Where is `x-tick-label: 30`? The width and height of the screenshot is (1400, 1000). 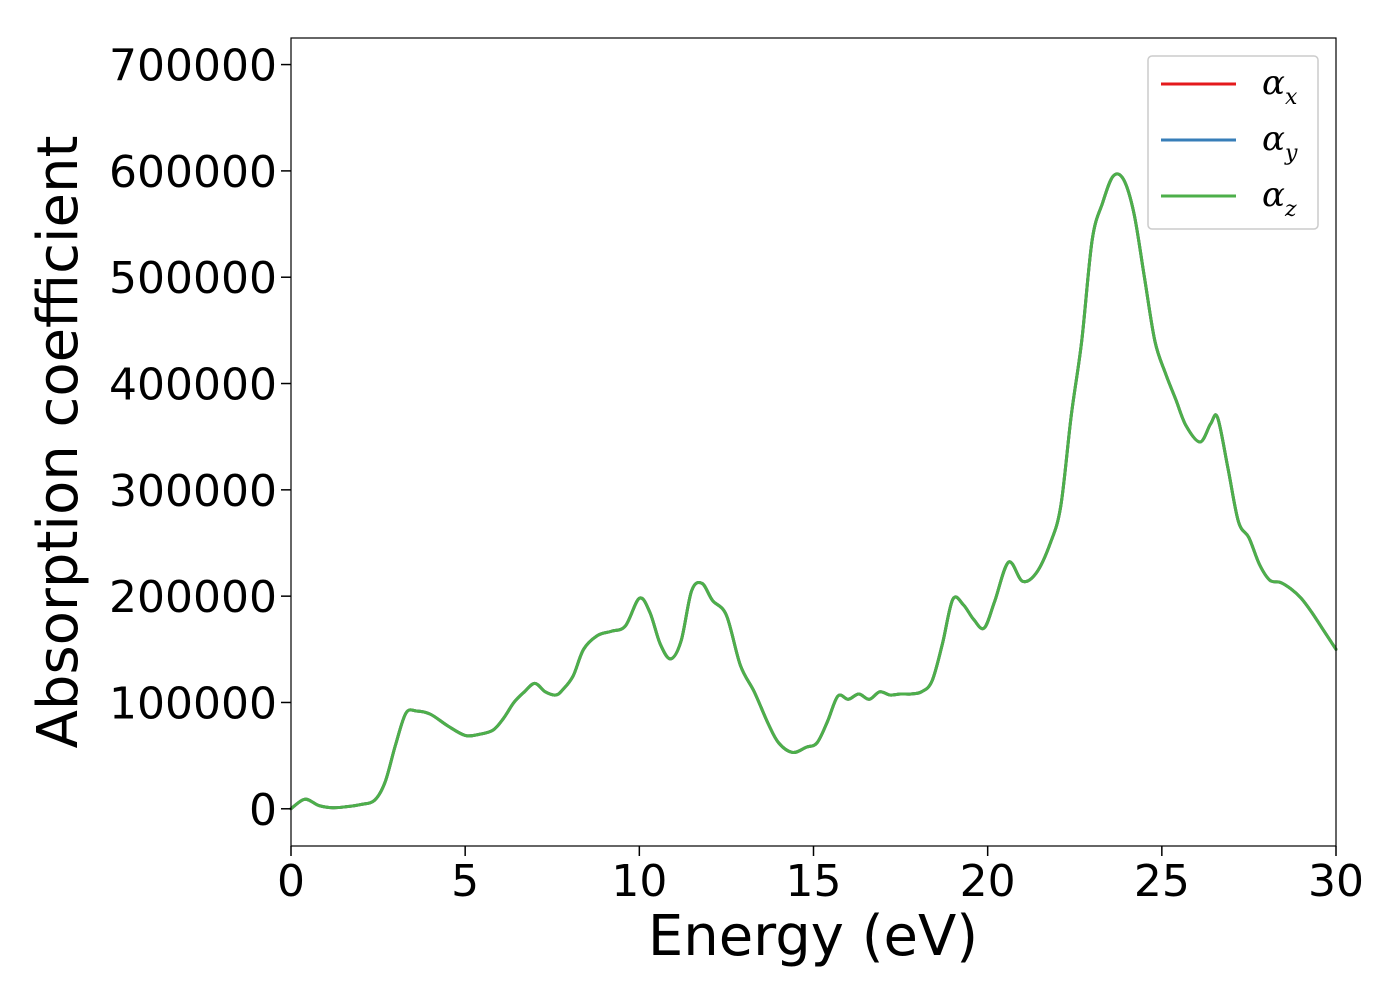 x-tick-label: 30 is located at coordinates (1336, 881).